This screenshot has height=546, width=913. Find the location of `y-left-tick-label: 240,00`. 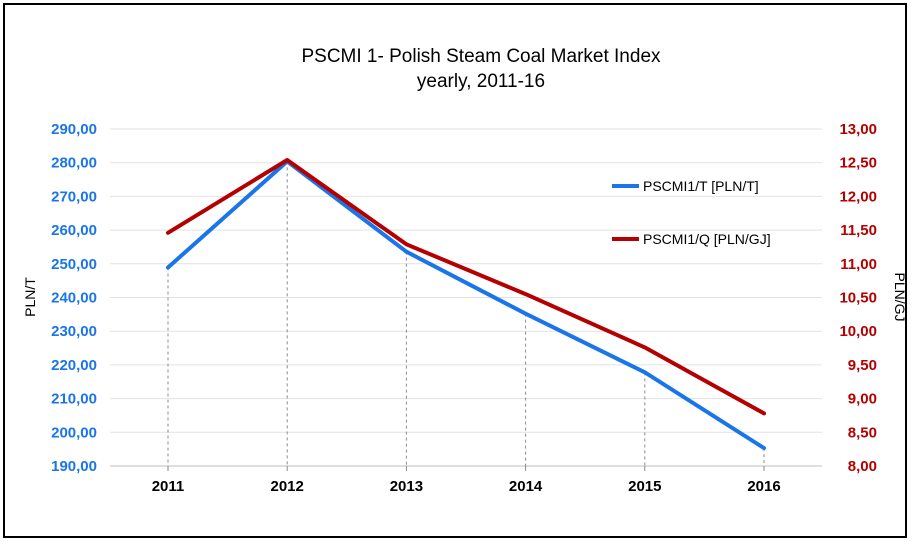

y-left-tick-label: 240,00 is located at coordinates (74, 298).